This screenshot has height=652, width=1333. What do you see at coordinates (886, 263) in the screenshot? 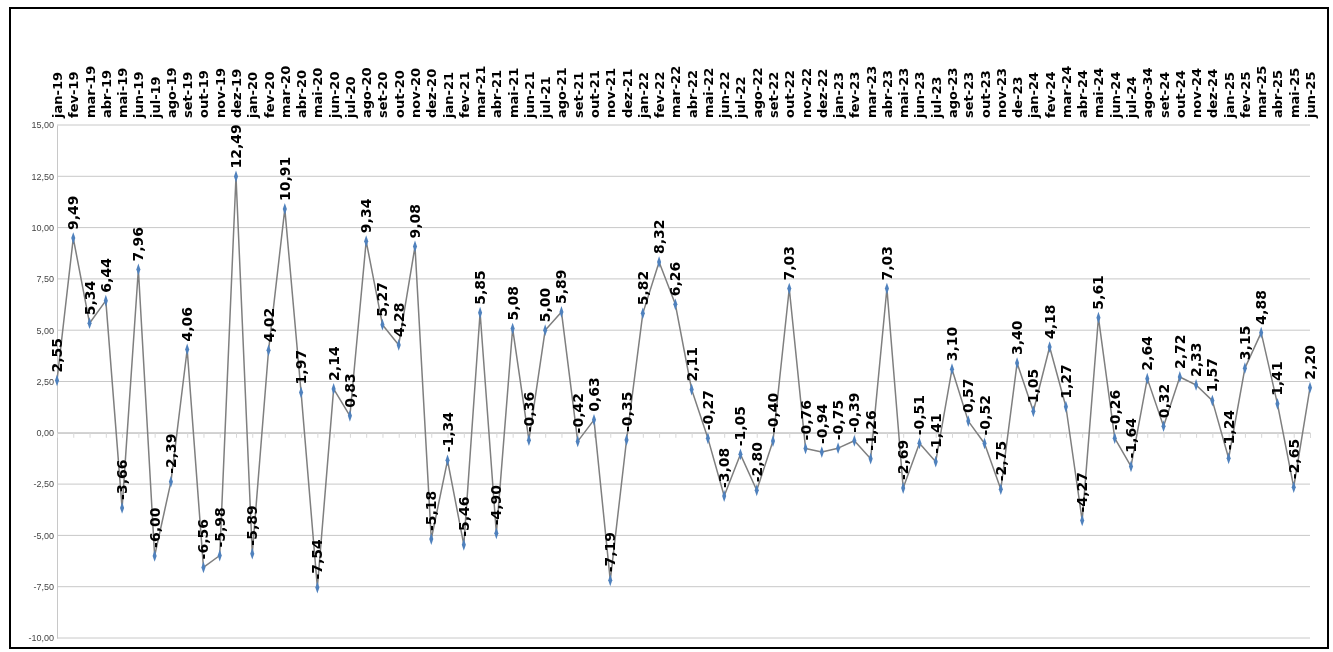
I see `data-label: 7,03` at bounding box center [886, 263].